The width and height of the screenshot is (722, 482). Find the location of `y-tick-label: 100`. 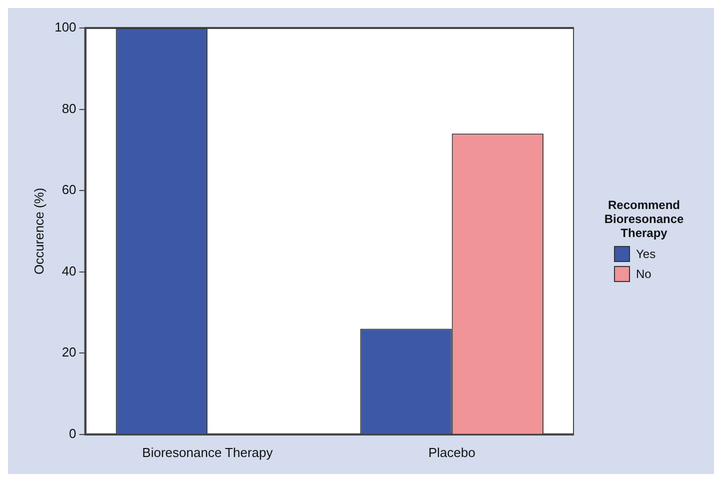

y-tick-label: 100 is located at coordinates (65, 27).